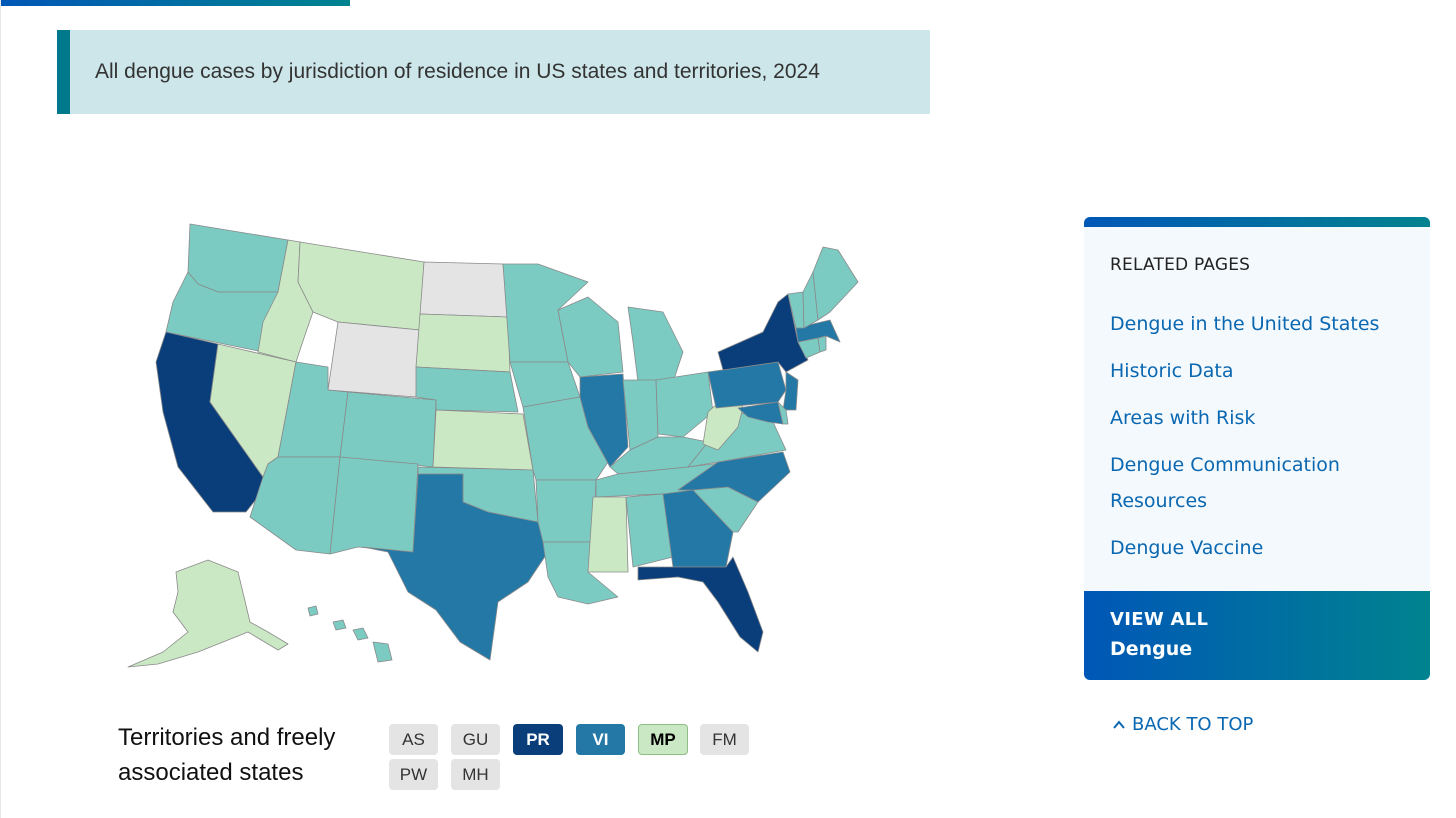 This screenshot has height=818, width=1456. What do you see at coordinates (663, 739) in the screenshot?
I see `territory-chip-mp: MP` at bounding box center [663, 739].